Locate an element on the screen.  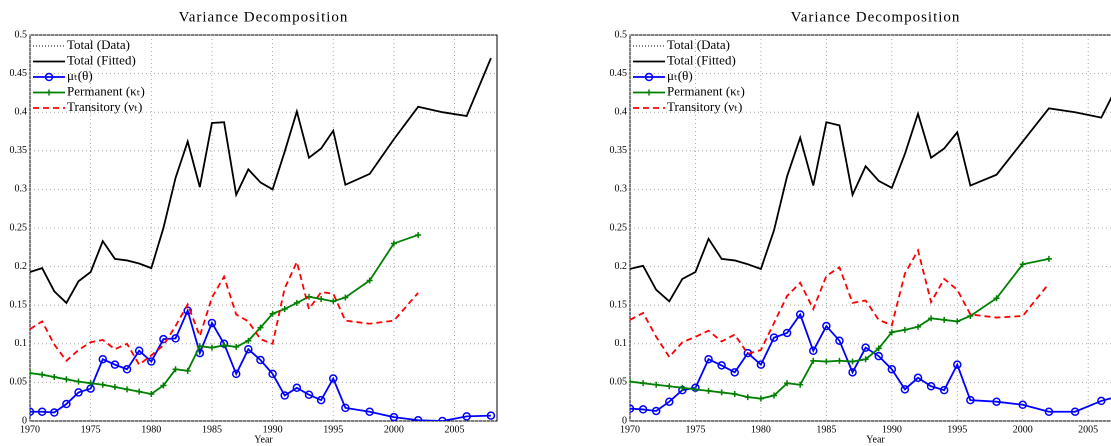
x-tick-label: 2005 is located at coordinates (1088, 429).